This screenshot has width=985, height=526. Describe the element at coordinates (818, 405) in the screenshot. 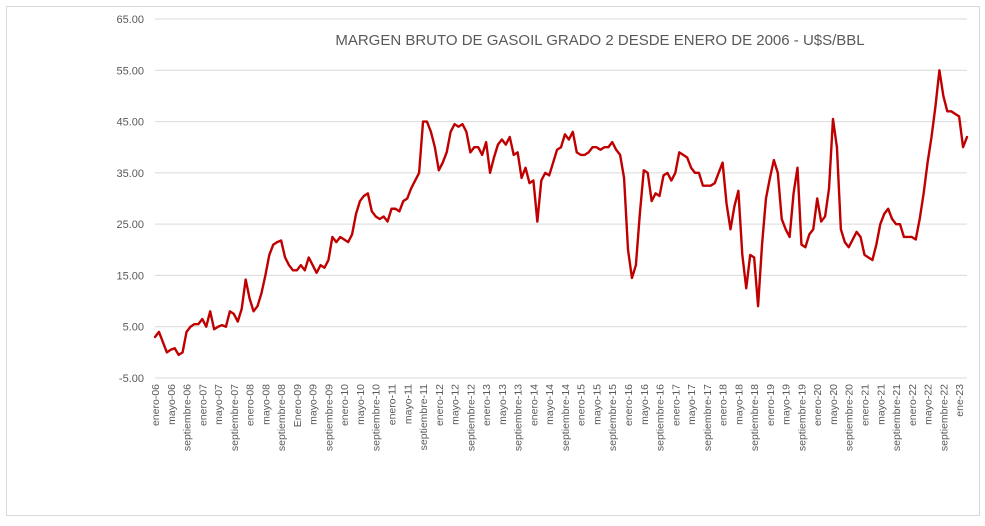

I see `x-tick-label: enero-20` at that location.